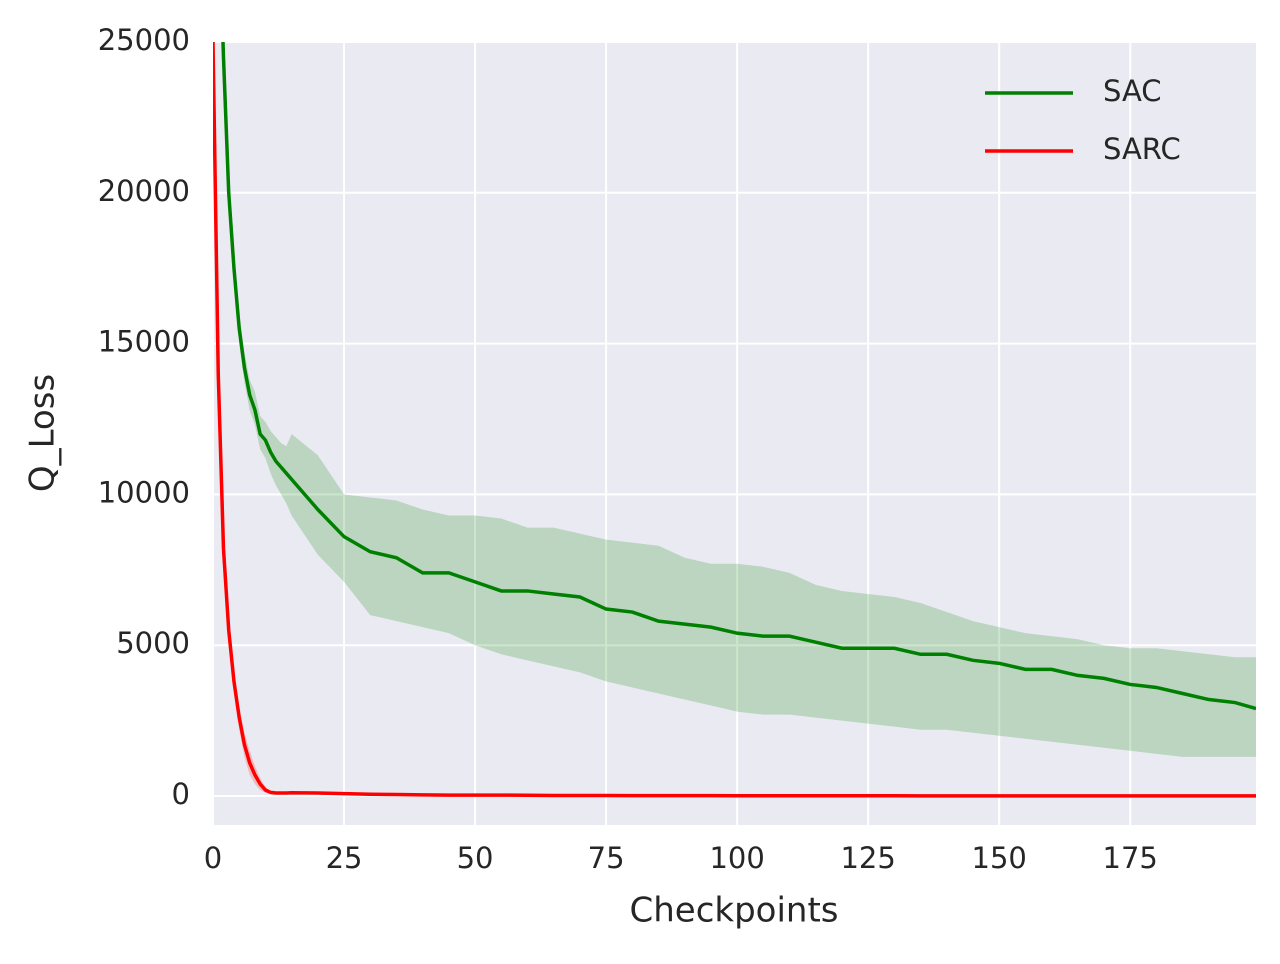 The width and height of the screenshot is (1280, 964). What do you see at coordinates (736, 858) in the screenshot?
I see `x-tick-label: 100` at bounding box center [736, 858].